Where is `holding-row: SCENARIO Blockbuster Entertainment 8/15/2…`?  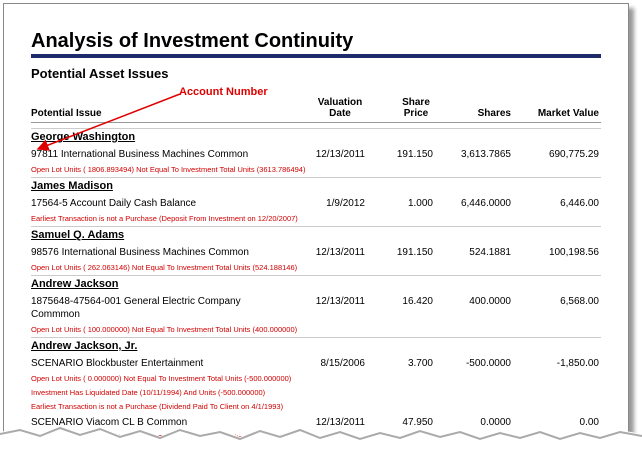
holding-row: SCENARIO Blockbuster Entertainment 8/15/2… is located at coordinates (316, 363).